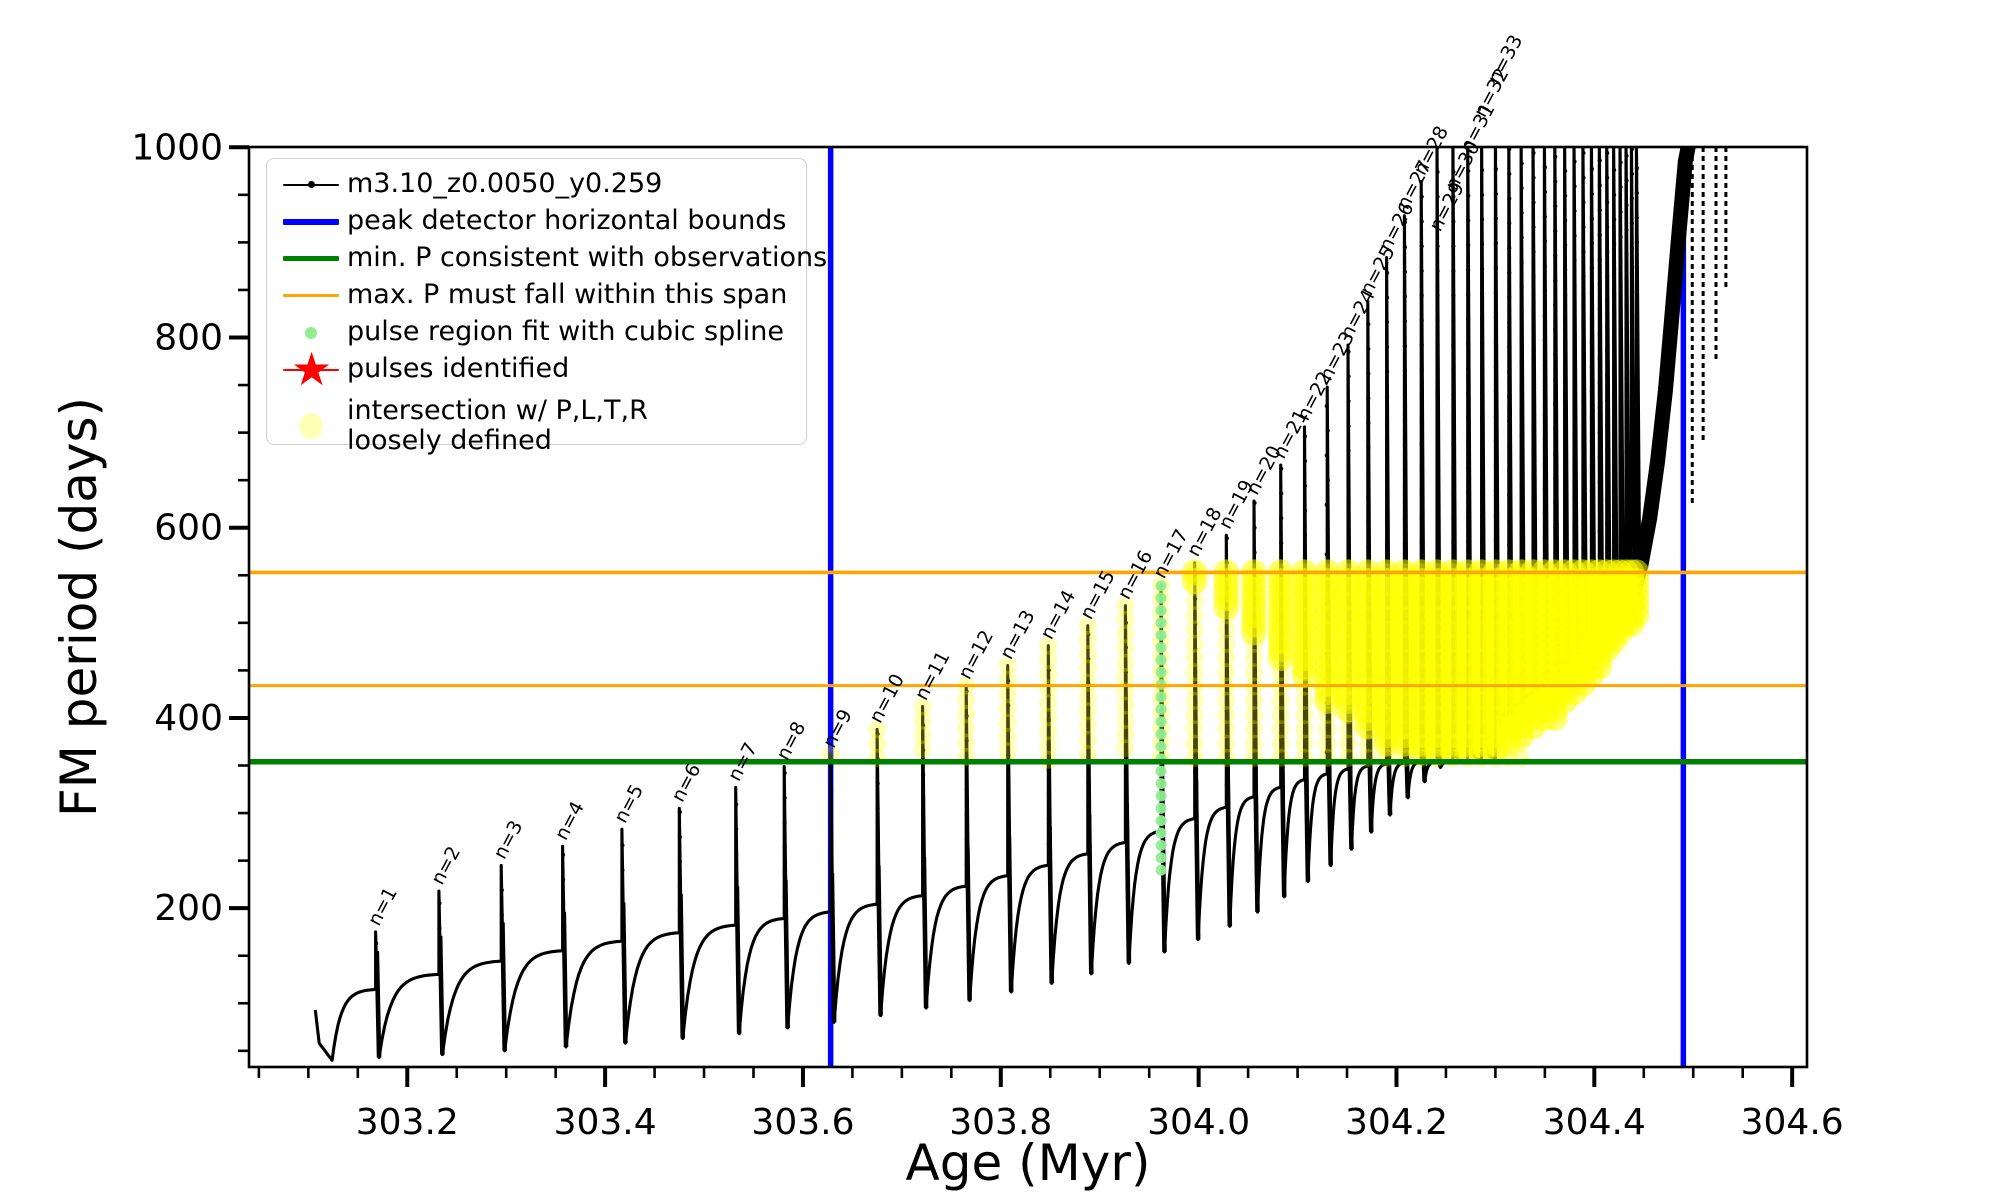 This screenshot has width=2000, height=1200. I want to click on red-star-icon: ★, so click(311, 369).